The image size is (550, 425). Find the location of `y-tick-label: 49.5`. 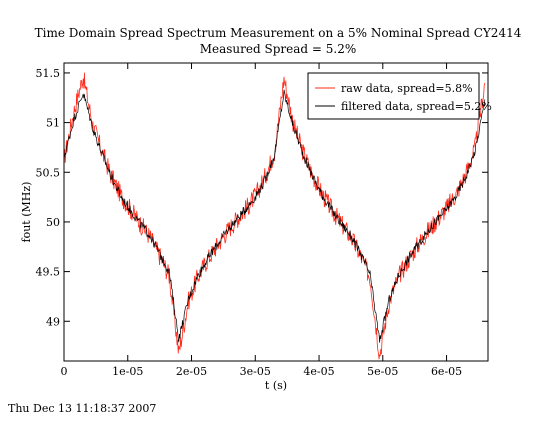

y-tick-label: 49.5 is located at coordinates (48, 272).